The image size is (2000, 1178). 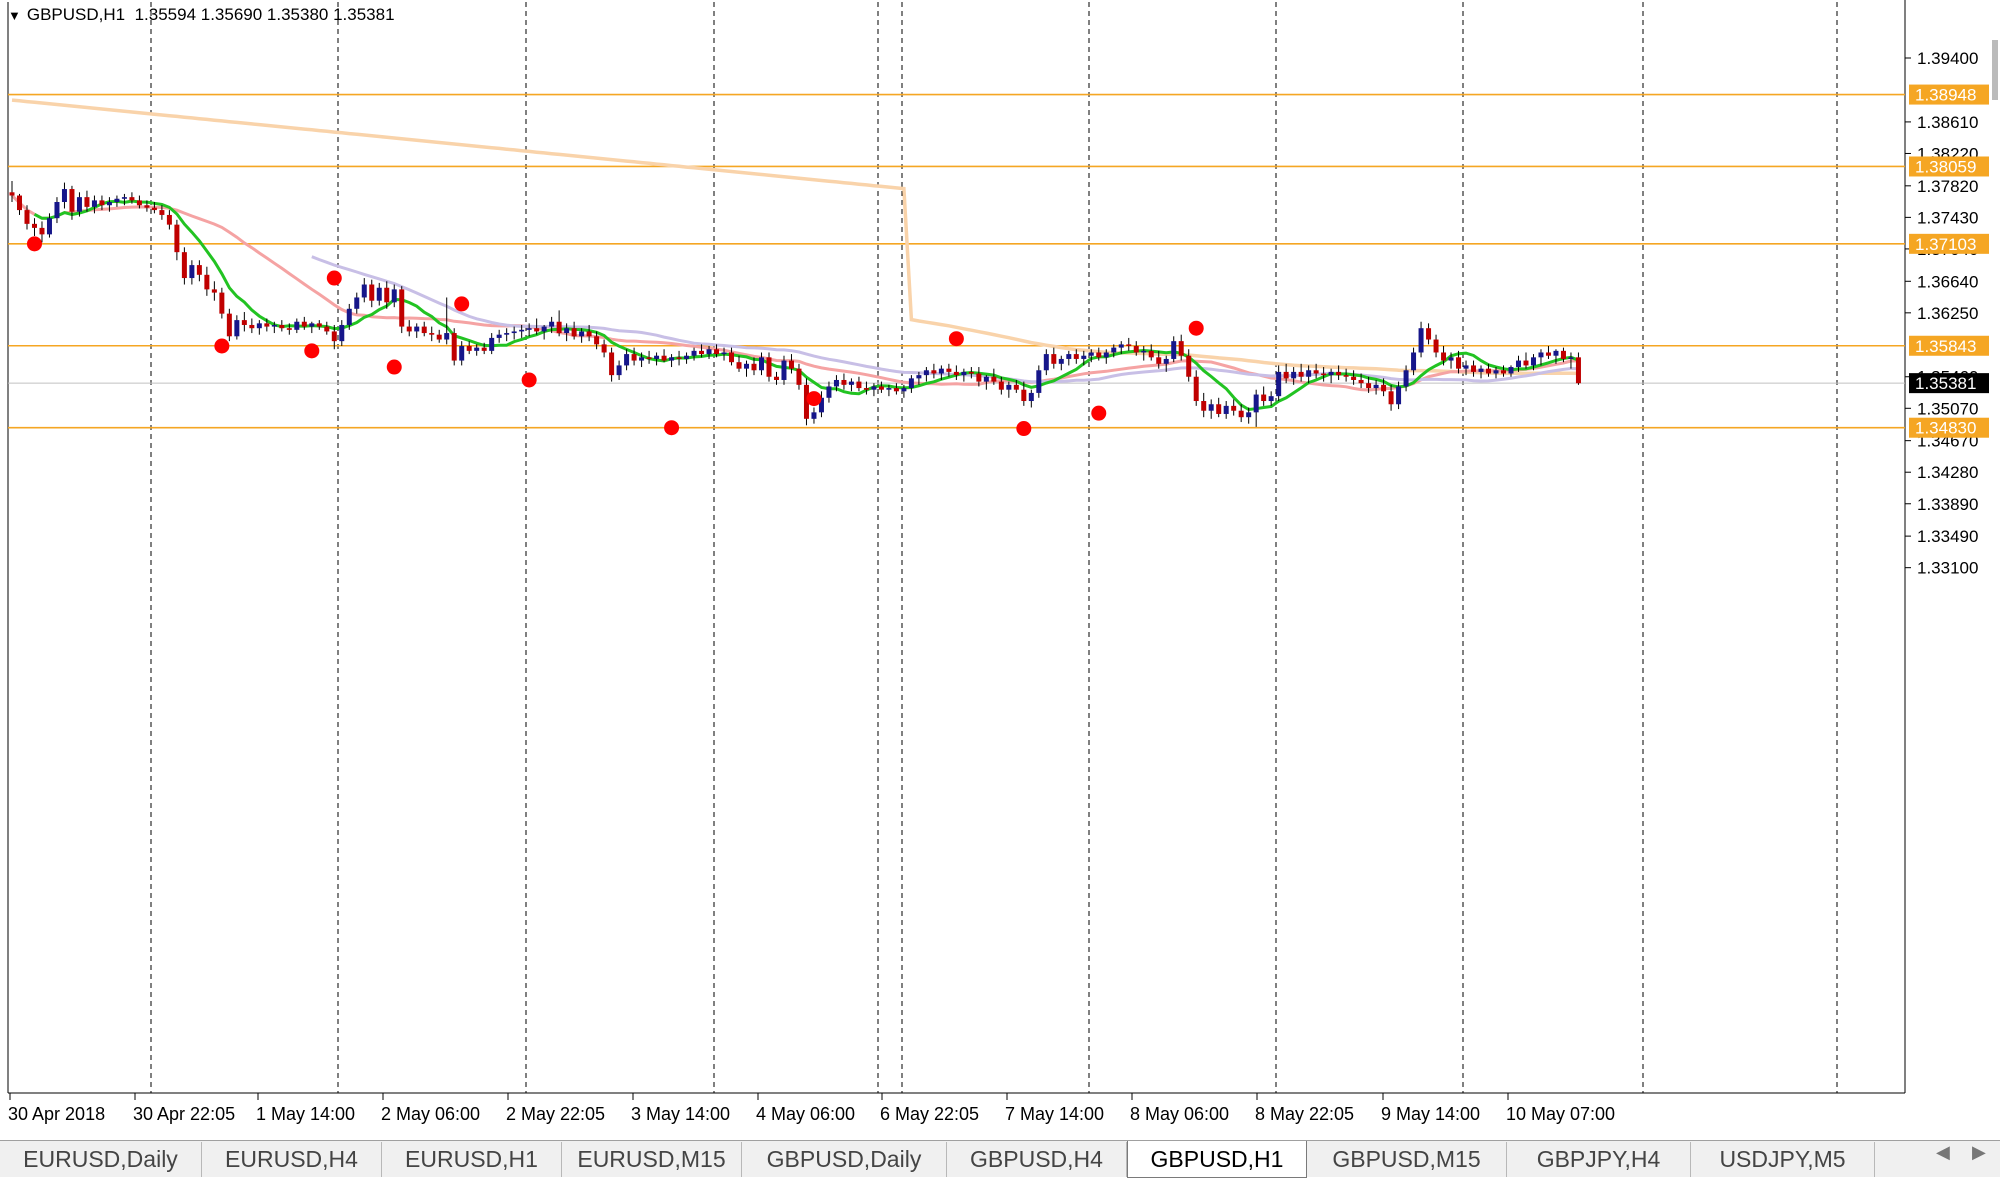 I want to click on tab-scroll-left-icon: ◀, so click(x=1943, y=1152).